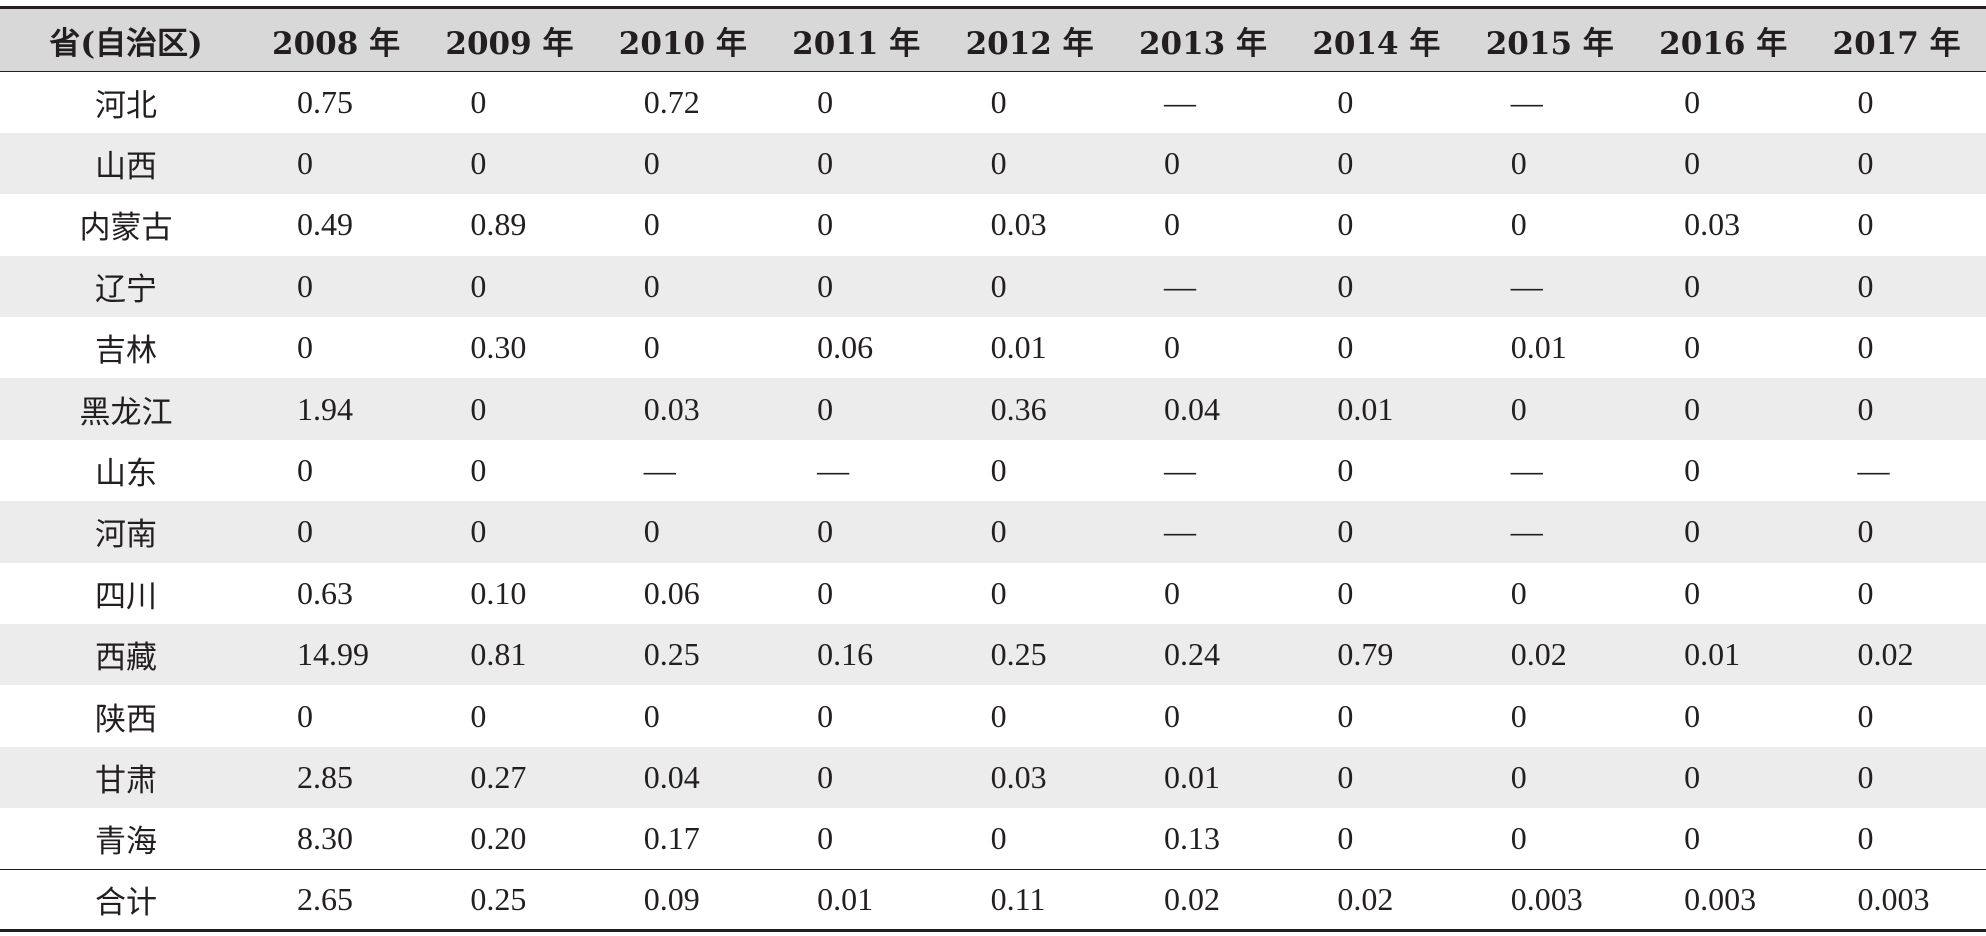  What do you see at coordinates (325, 101) in the screenshot?
I see `table-cell: 0.75` at bounding box center [325, 101].